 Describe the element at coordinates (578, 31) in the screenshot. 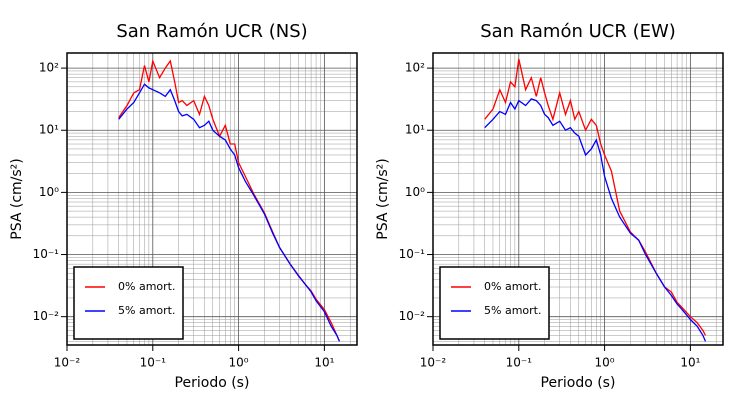

I see `chart-title: San Ramón UCR (EW)` at that location.